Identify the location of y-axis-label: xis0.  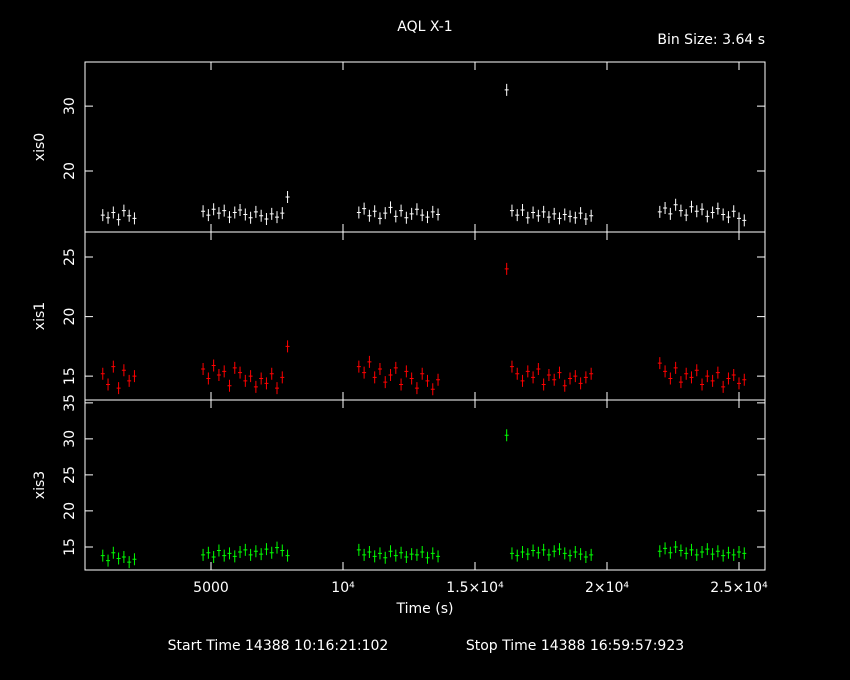
(40, 147).